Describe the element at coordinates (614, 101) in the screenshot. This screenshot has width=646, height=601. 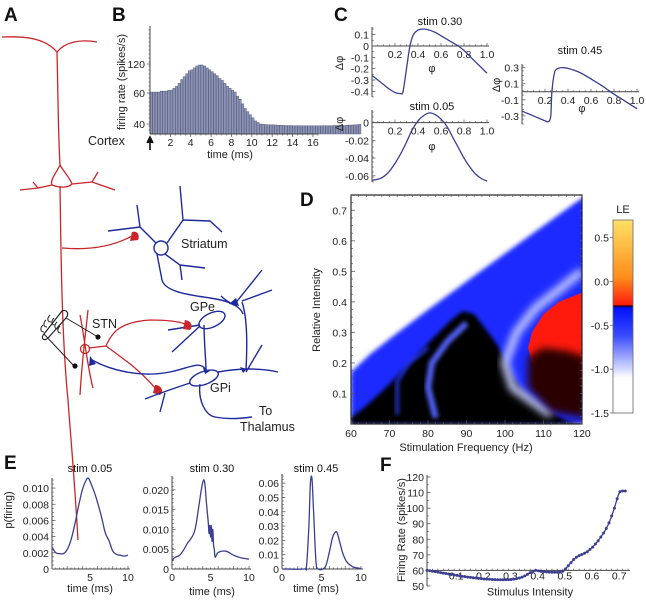
I see `c3-x-tick-label: 0.8` at that location.